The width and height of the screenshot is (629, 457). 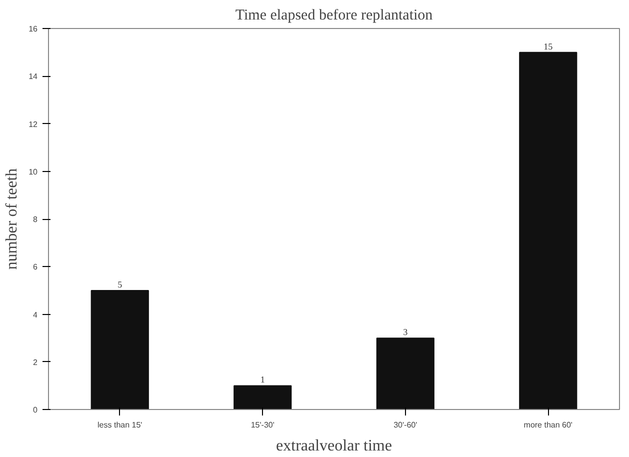 What do you see at coordinates (35, 267) in the screenshot?
I see `y-tick-label: 6` at bounding box center [35, 267].